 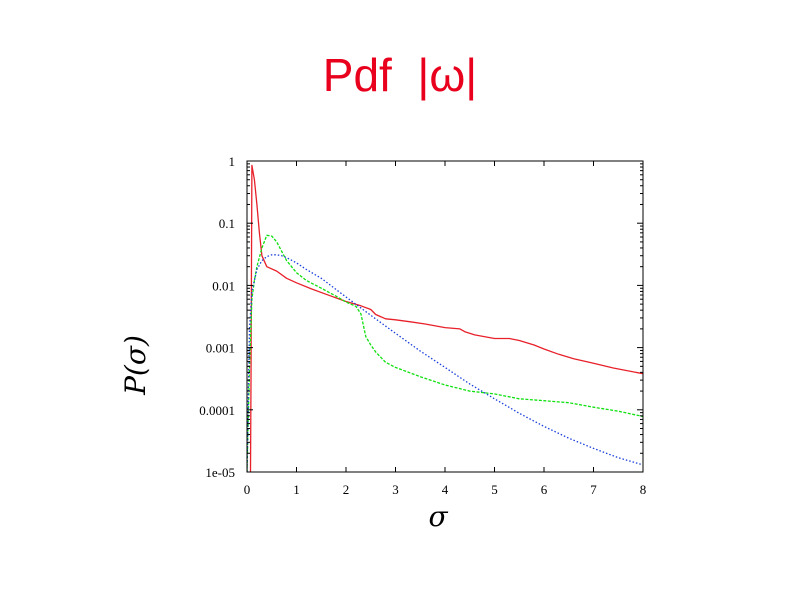 I want to click on slide-title: Pdf |ω|, so click(x=400, y=75).